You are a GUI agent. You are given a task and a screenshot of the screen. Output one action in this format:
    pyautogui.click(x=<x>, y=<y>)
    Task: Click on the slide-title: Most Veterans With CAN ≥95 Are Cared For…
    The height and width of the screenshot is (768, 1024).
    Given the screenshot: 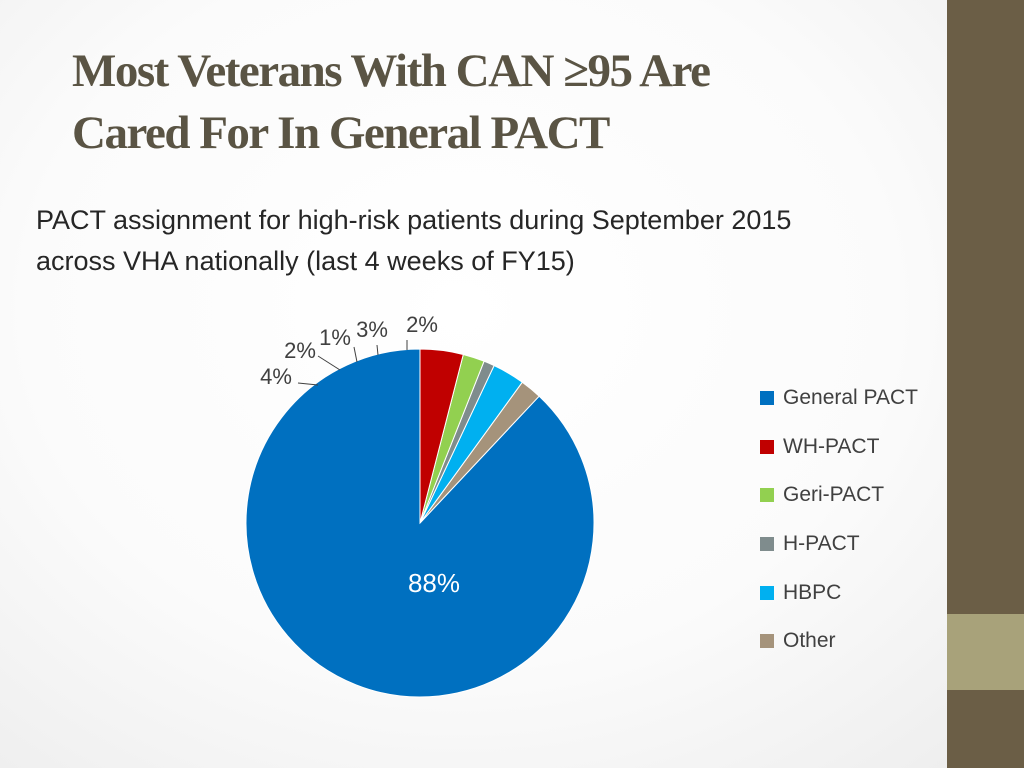 What is the action you would take?
    pyautogui.click(x=492, y=102)
    